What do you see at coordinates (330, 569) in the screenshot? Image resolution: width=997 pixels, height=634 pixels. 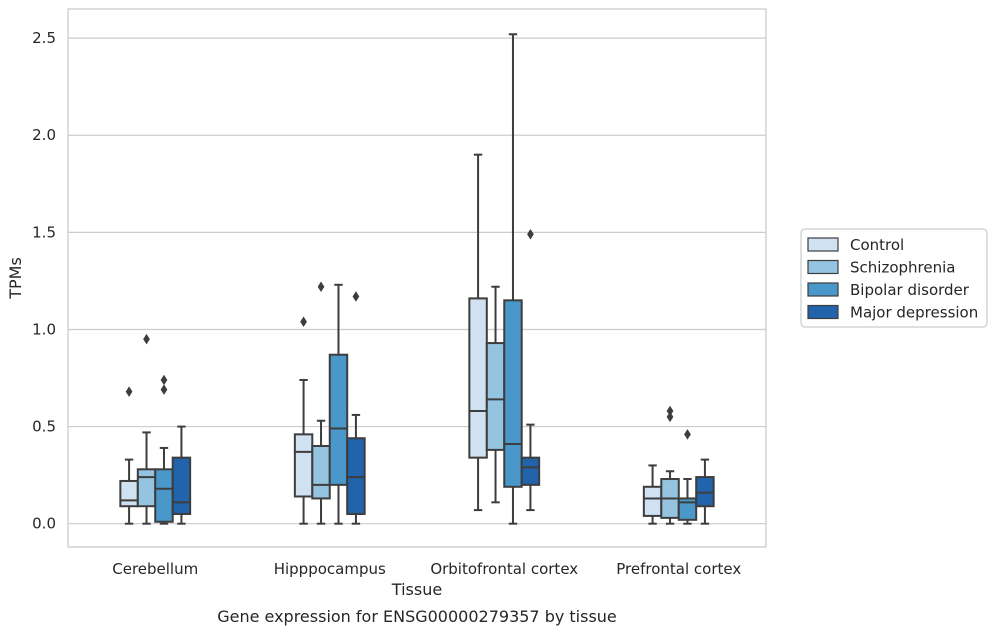 I see `x-tick-label: Hipppocampus` at bounding box center [330, 569].